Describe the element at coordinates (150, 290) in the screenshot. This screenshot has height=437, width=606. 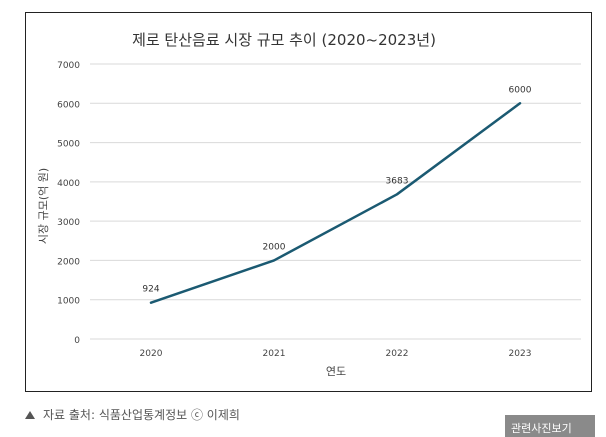
I see `data-label: 924` at that location.